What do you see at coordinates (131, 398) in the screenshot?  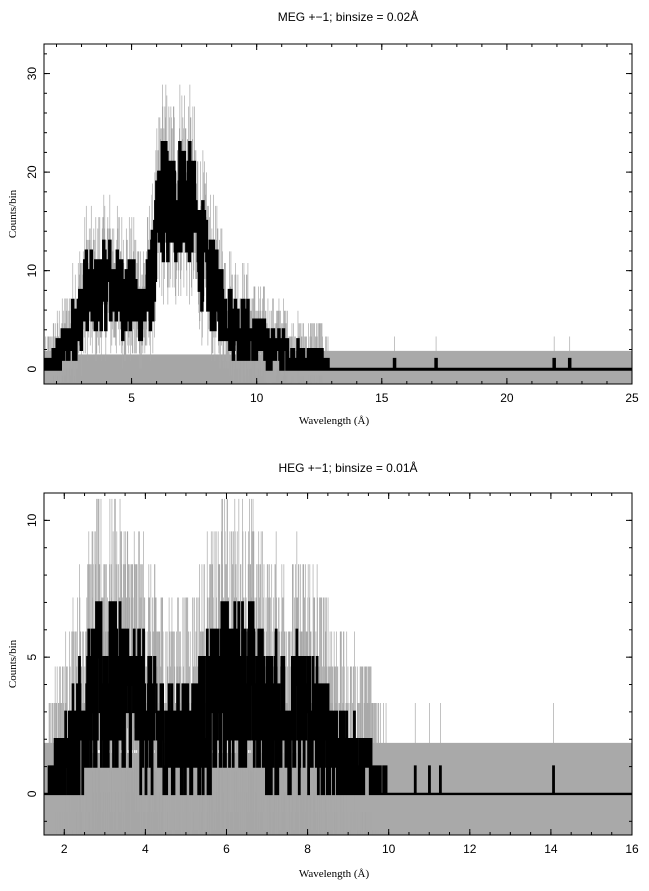 I see `x-tick-label: 5` at bounding box center [131, 398].